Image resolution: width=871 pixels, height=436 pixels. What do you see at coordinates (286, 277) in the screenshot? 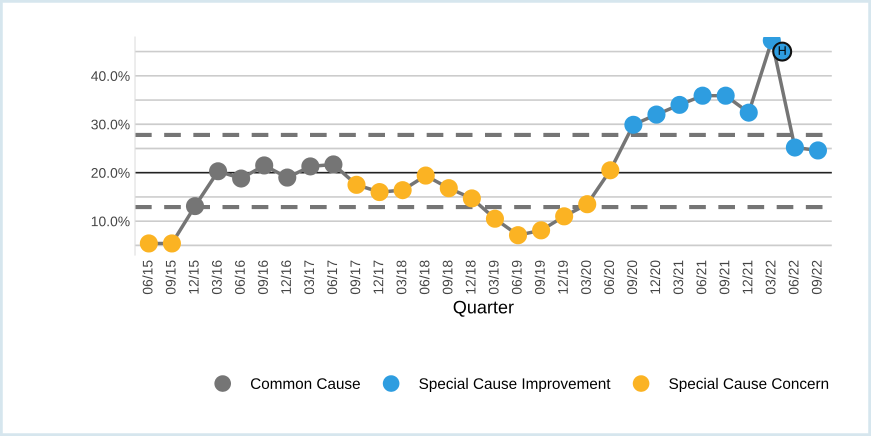
I see `x-tick-label: 12/16` at bounding box center [286, 277].